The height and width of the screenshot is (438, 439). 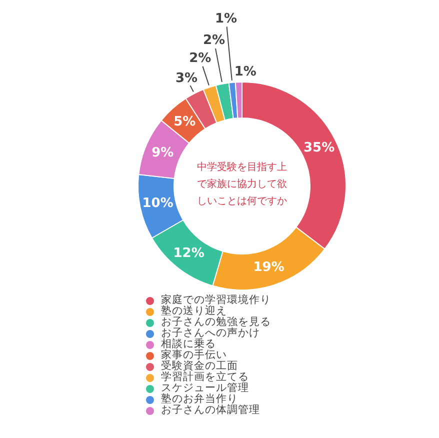 What do you see at coordinates (194, 311) in the screenshot?
I see `legend-label: 塾の送り迎え` at bounding box center [194, 311].